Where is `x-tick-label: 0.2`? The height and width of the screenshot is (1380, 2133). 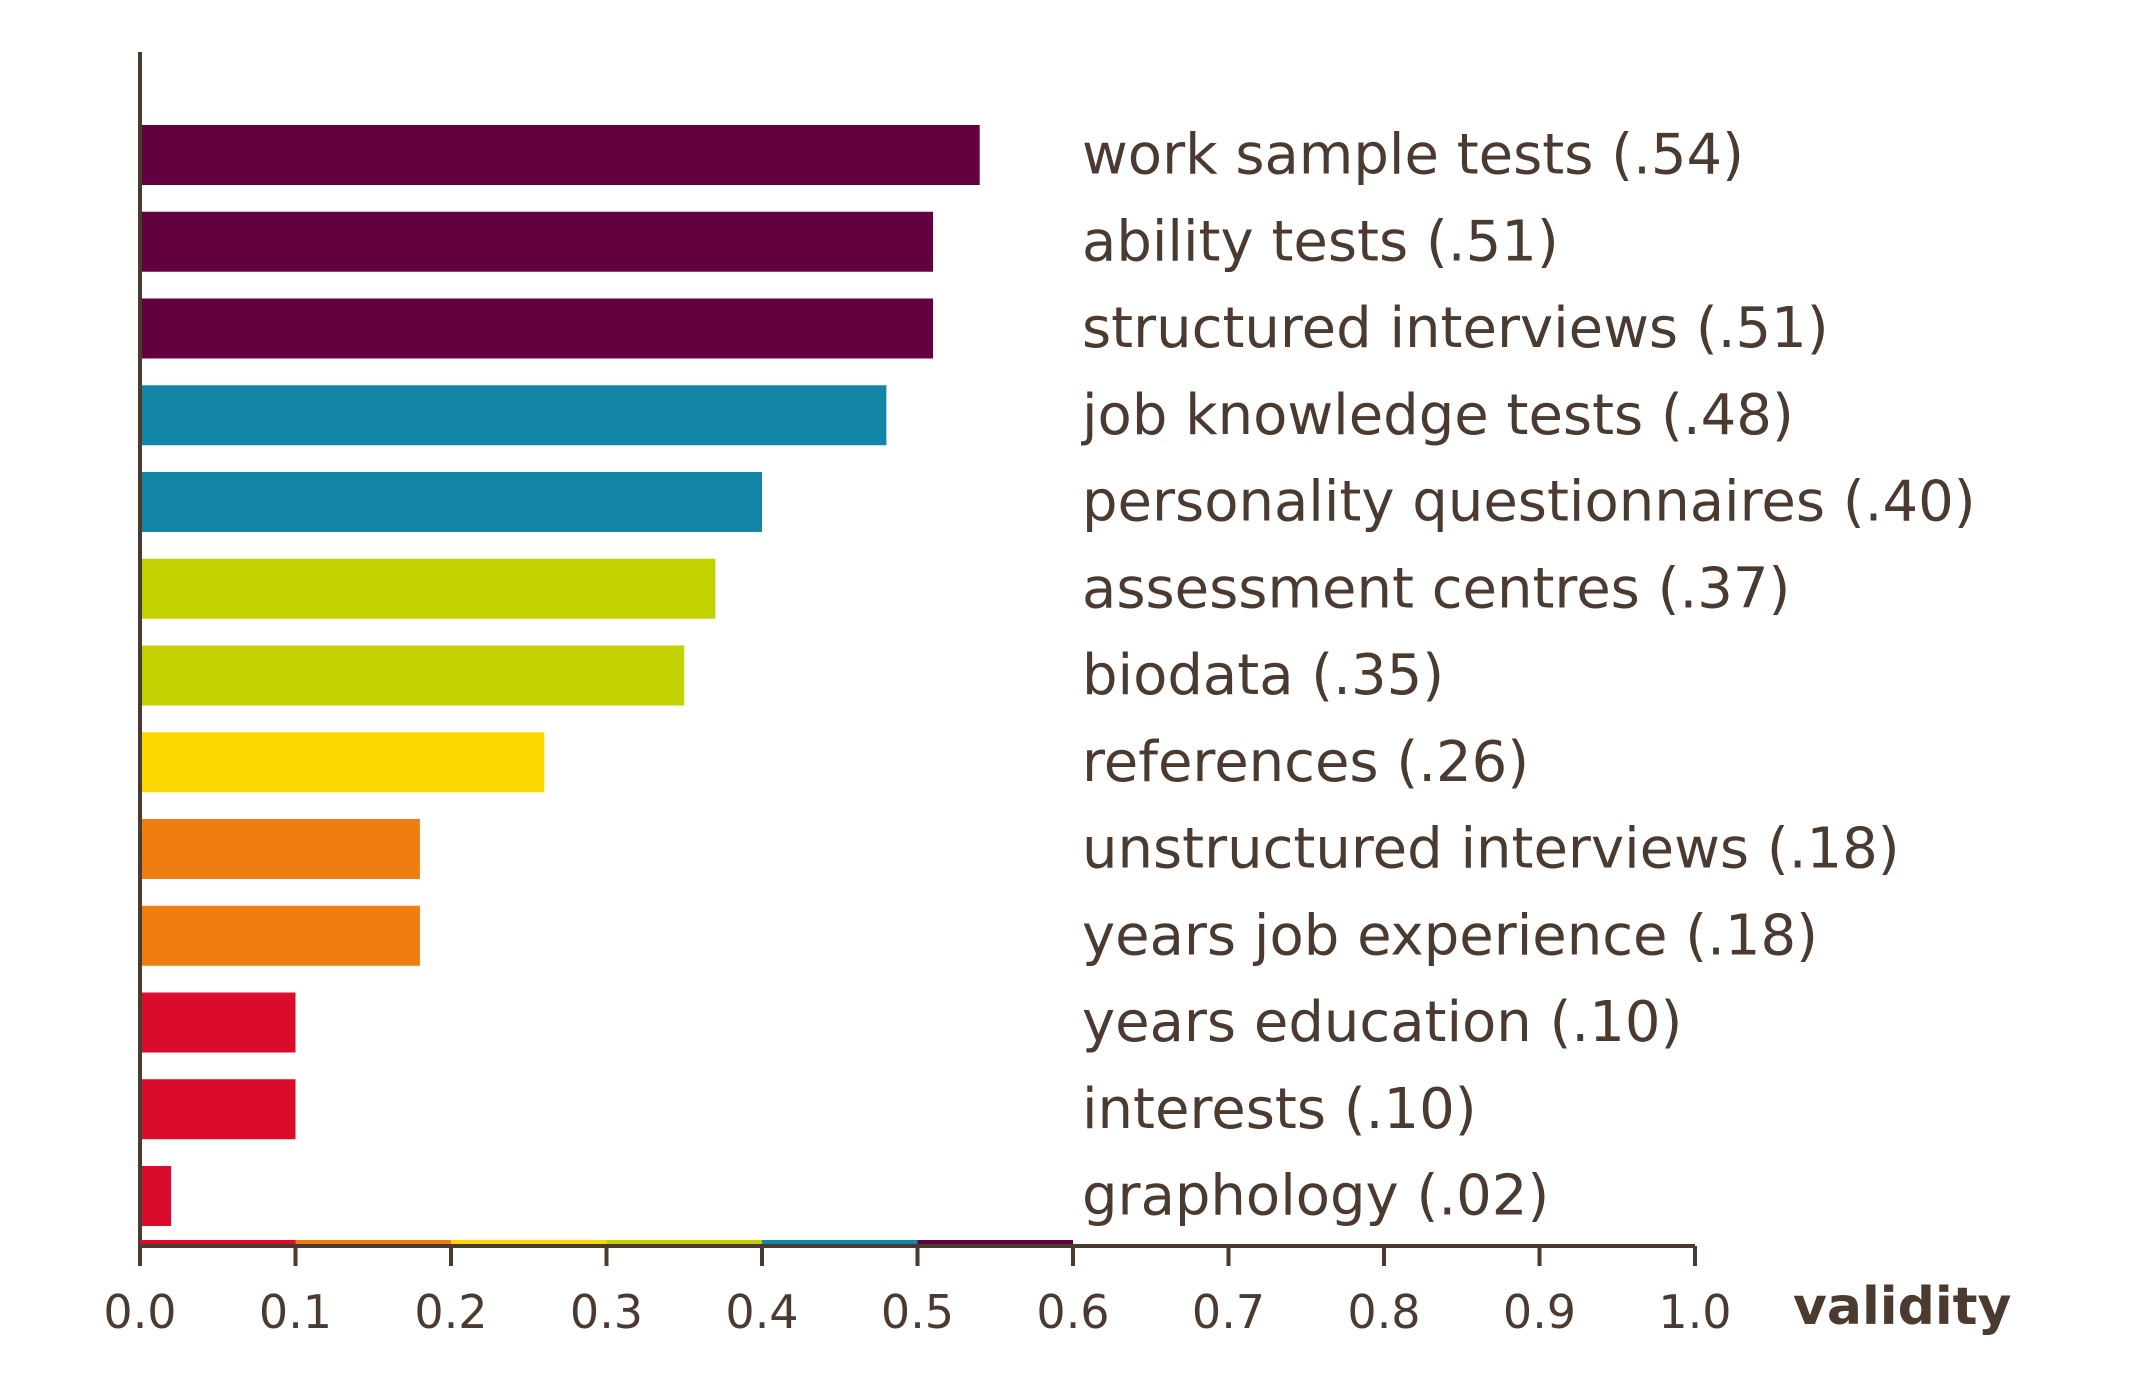
x-tick-label: 0.2 is located at coordinates (450, 1312).